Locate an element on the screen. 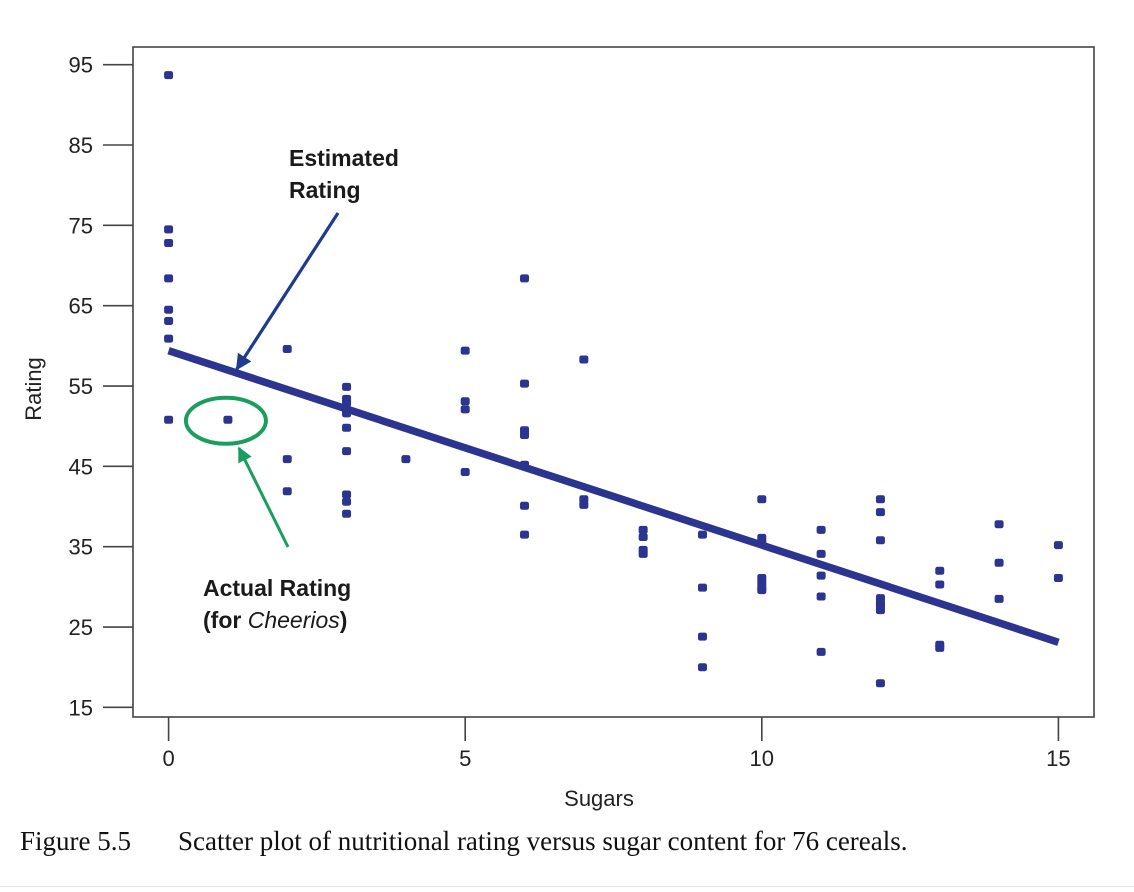 The image size is (1134, 892). y-axis: 15 25 35 45 55 65 75 85 95 is located at coordinates (101, 386).